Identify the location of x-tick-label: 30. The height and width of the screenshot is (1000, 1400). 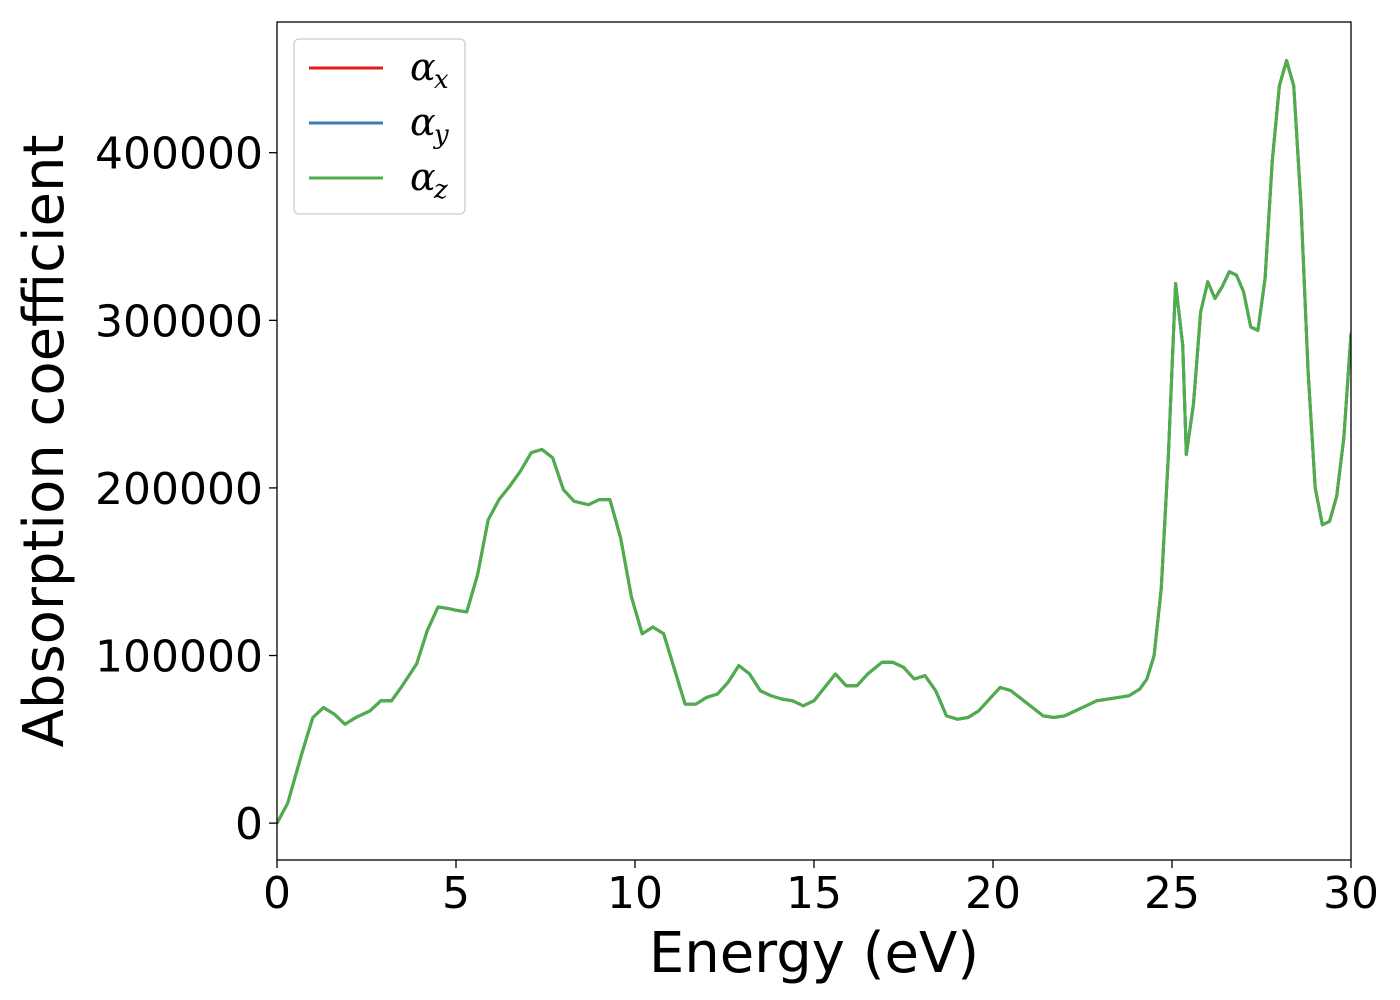
(1351, 893).